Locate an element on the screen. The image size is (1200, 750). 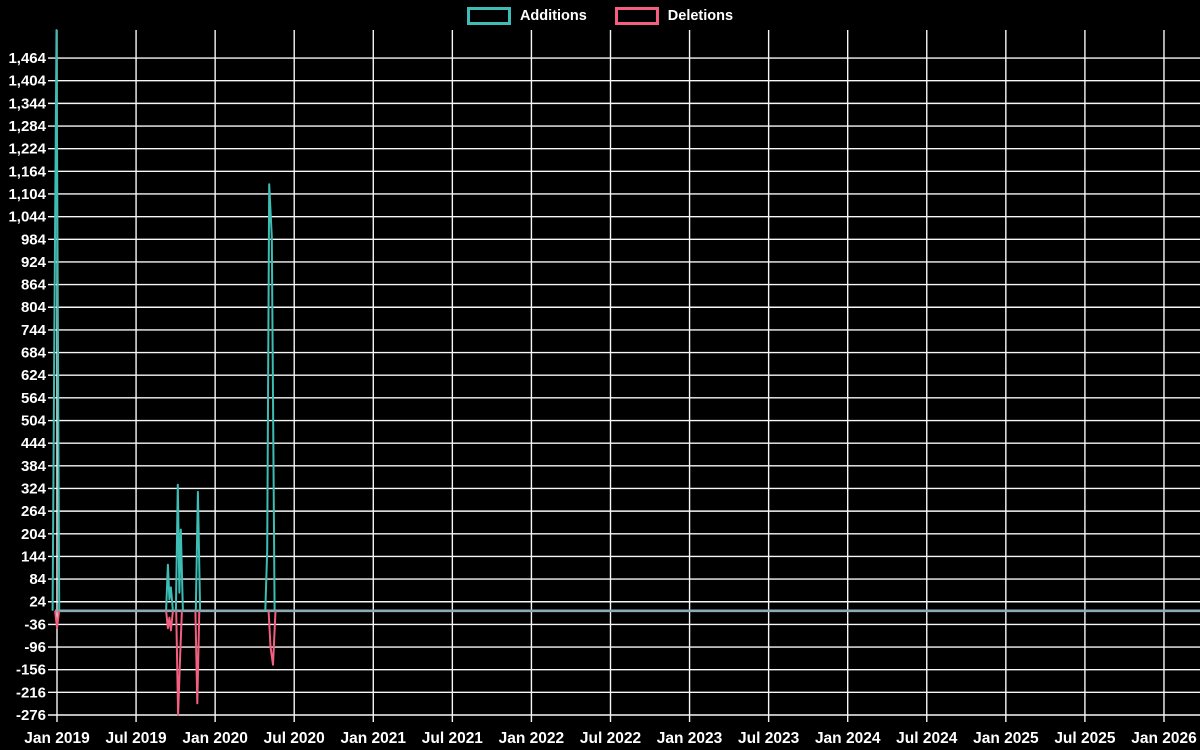
y-tick-label: 804 is located at coordinates (34, 307).